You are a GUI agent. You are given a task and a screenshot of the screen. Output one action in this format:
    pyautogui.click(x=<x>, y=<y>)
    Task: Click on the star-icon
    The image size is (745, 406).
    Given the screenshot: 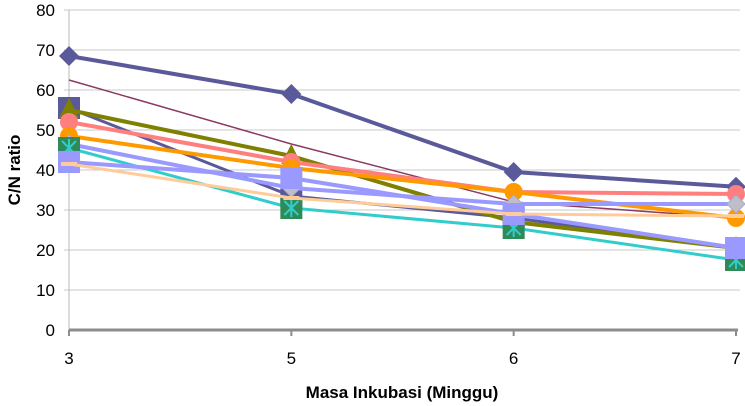 What is the action you would take?
    pyautogui.click(x=291, y=208)
    